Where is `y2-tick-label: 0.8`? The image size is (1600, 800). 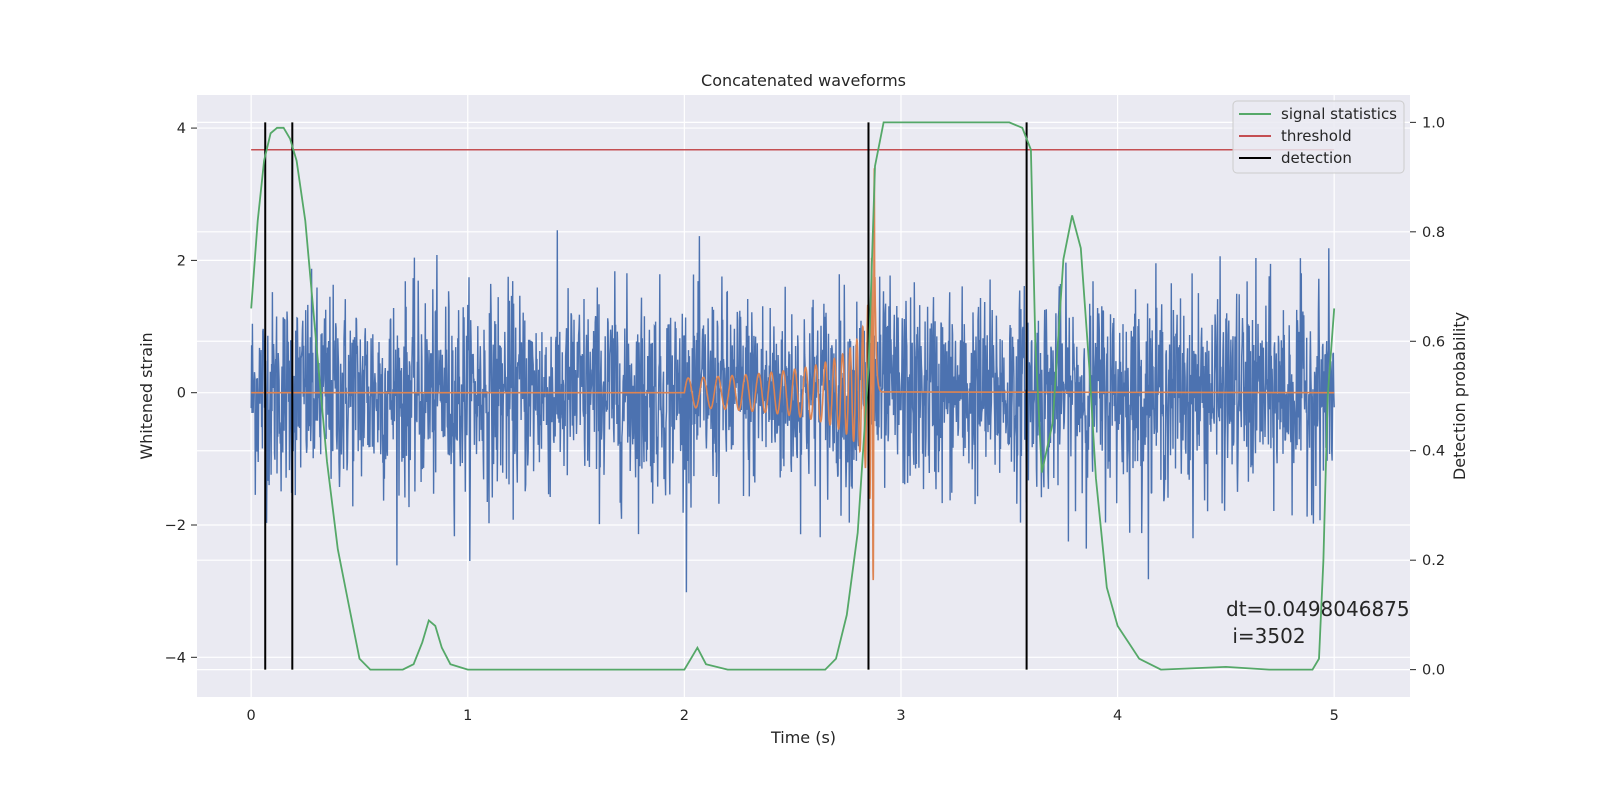 y2-tick-label: 0.8 is located at coordinates (1433, 233).